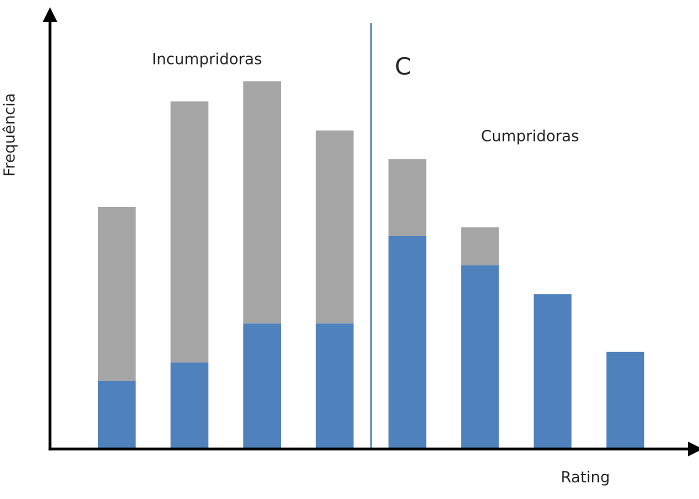 This screenshot has width=699, height=499. What do you see at coordinates (10, 135) in the screenshot?
I see `y-axis-title: Frequência` at bounding box center [10, 135].